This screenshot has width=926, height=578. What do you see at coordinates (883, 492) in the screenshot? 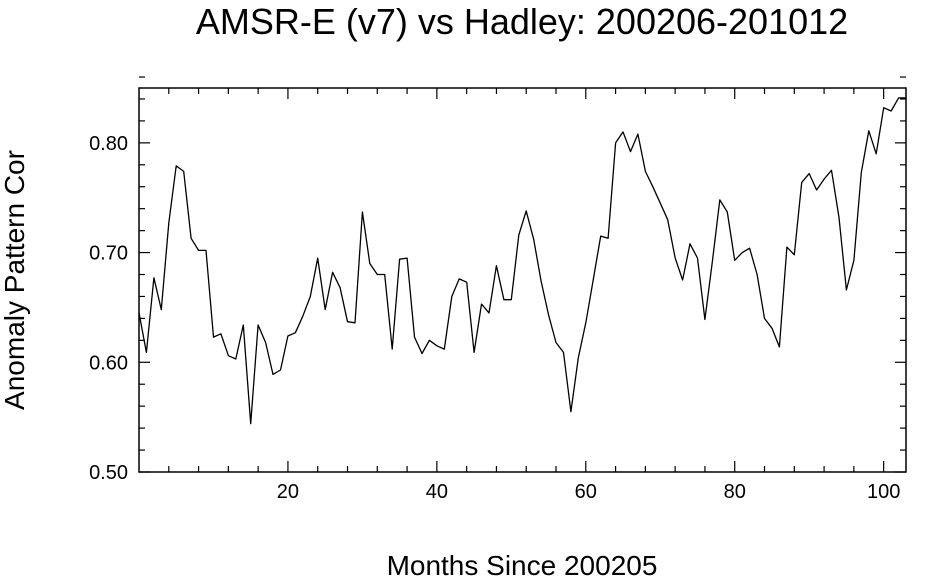
I see `x-tick-label: 100` at bounding box center [883, 492].